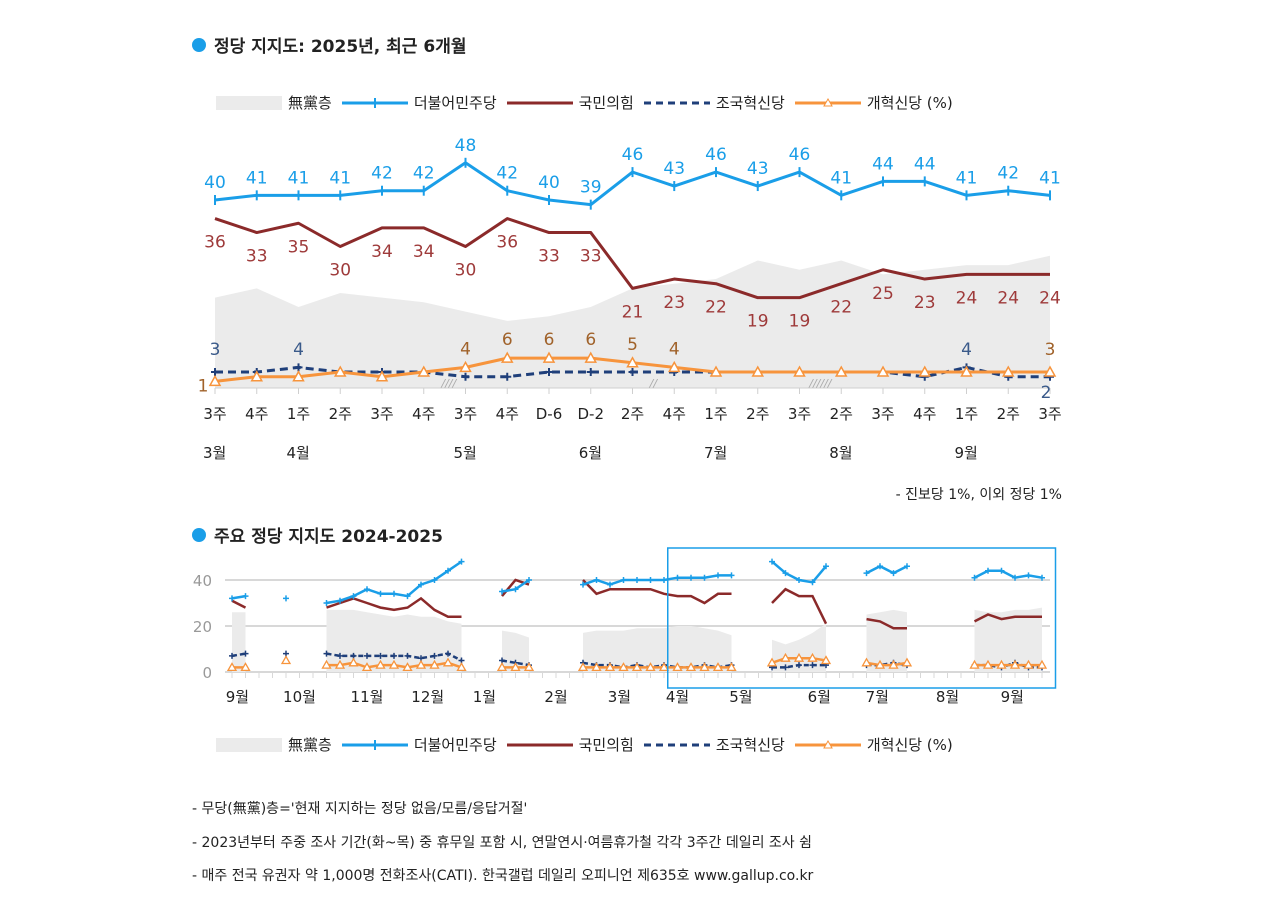  Describe the element at coordinates (207, 673) in the screenshot. I see `y-tick-label: 0` at that location.